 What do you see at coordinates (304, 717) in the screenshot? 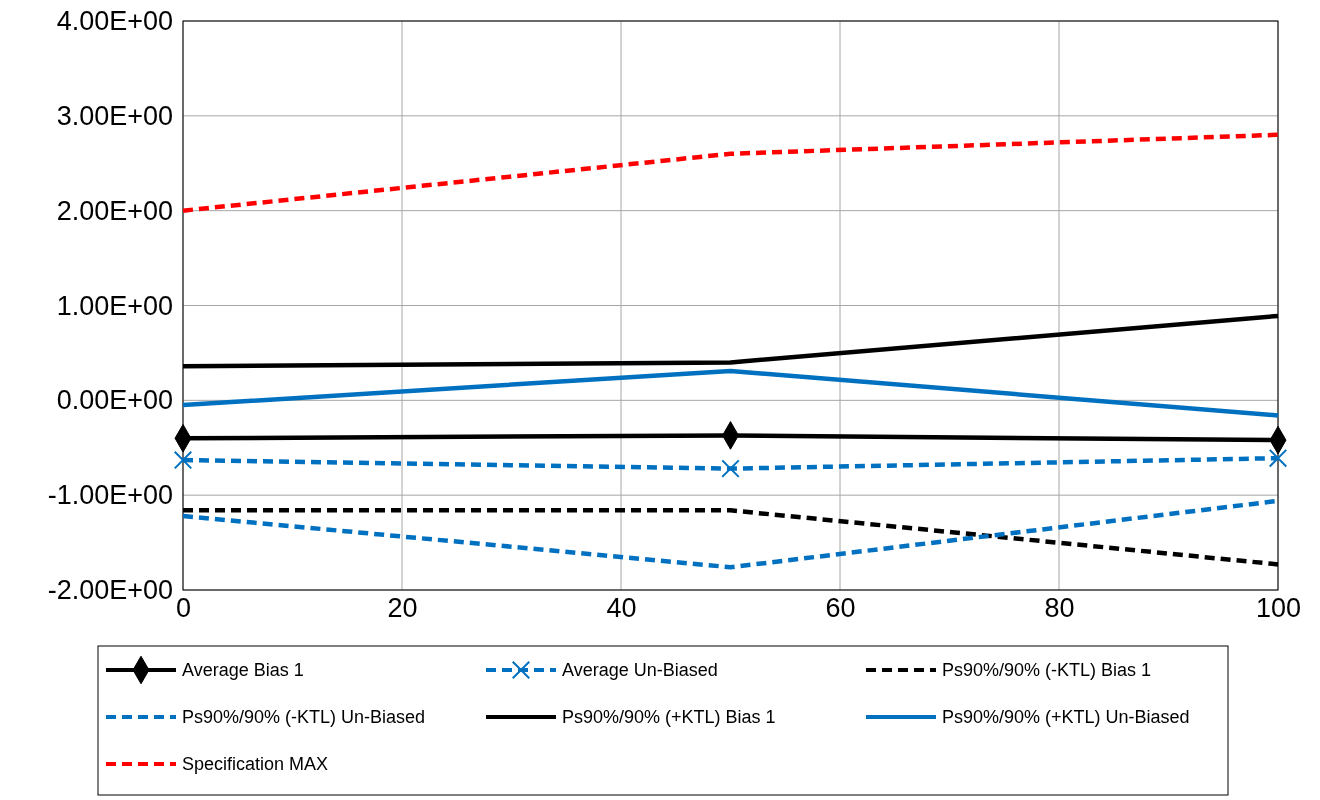
I see `legend-label: Ps90%/90% (-KTL) Un-Biased` at bounding box center [304, 717].